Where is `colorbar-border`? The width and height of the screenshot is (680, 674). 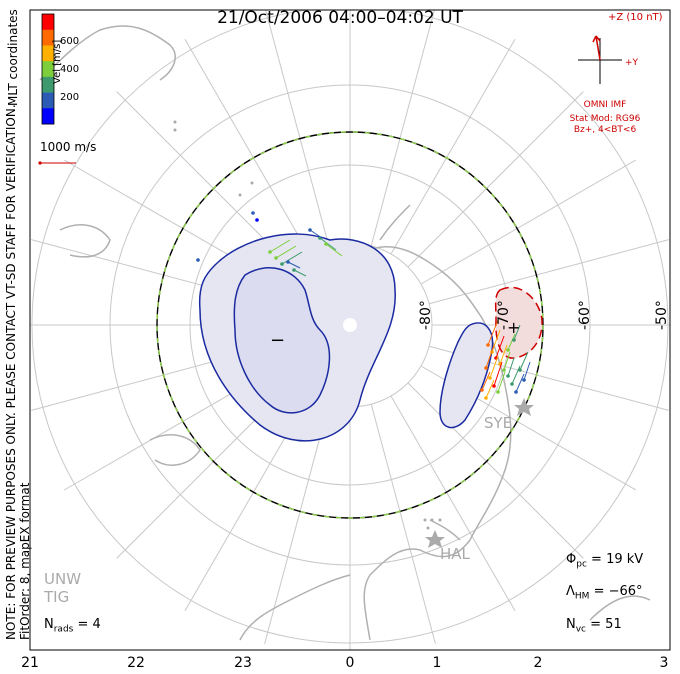 colorbar-border is located at coordinates (48, 69).